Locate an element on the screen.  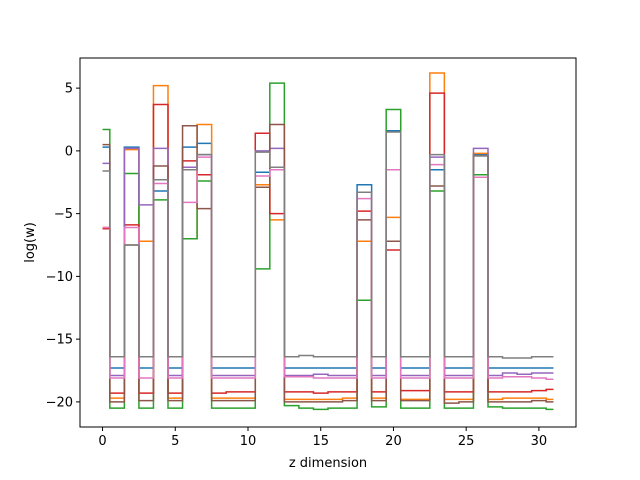
y-axis: −20 −15 −10 −5 0 5 is located at coordinates (63, 246).